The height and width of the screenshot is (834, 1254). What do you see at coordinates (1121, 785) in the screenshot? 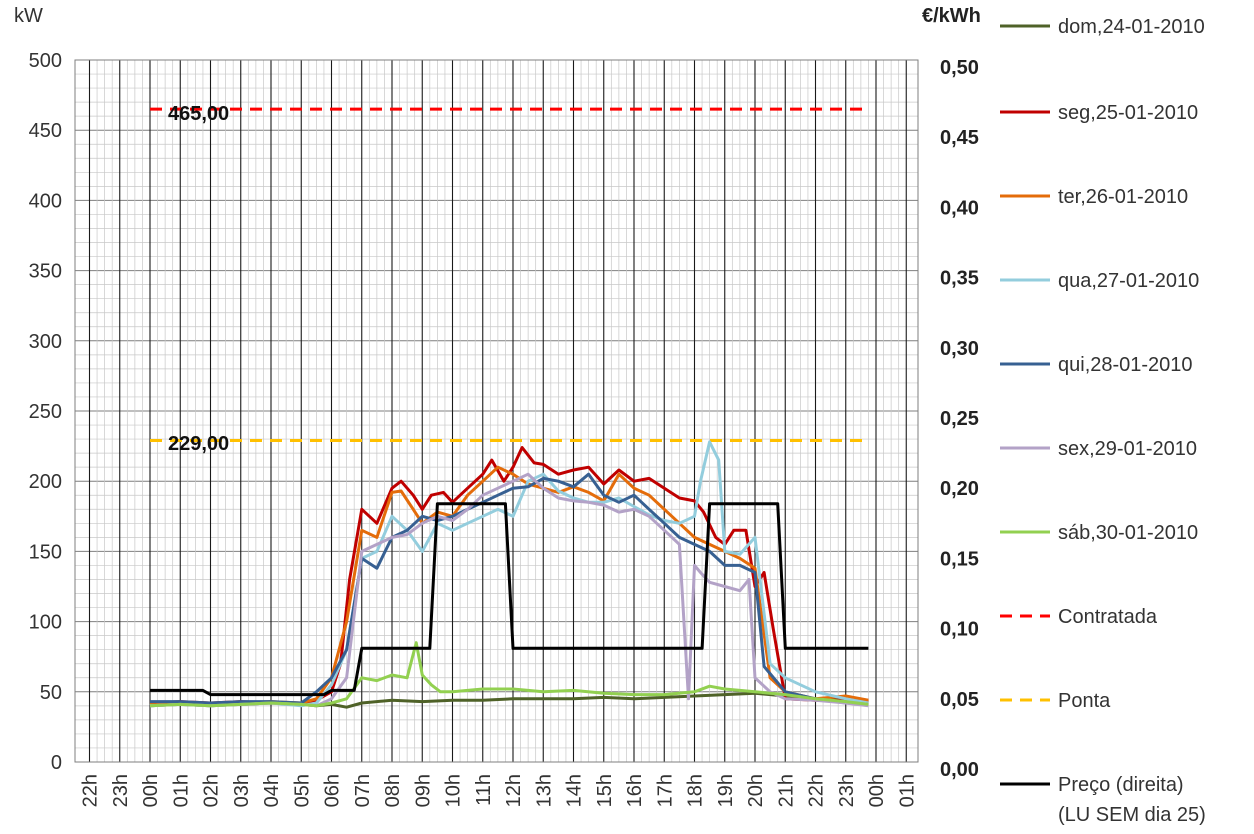
I see `legend-label: Preço (direita)` at bounding box center [1121, 785].